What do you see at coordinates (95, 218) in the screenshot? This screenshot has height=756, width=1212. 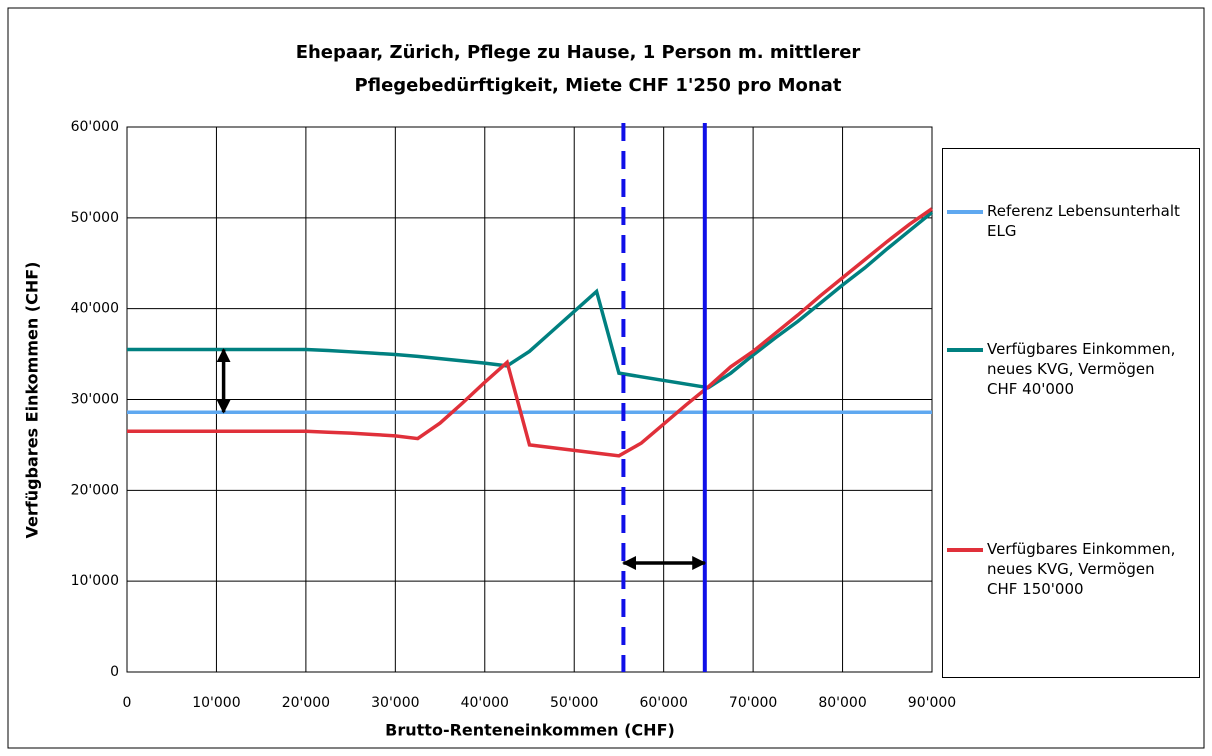 I see `y-tick-label: 50'000` at bounding box center [95, 218].